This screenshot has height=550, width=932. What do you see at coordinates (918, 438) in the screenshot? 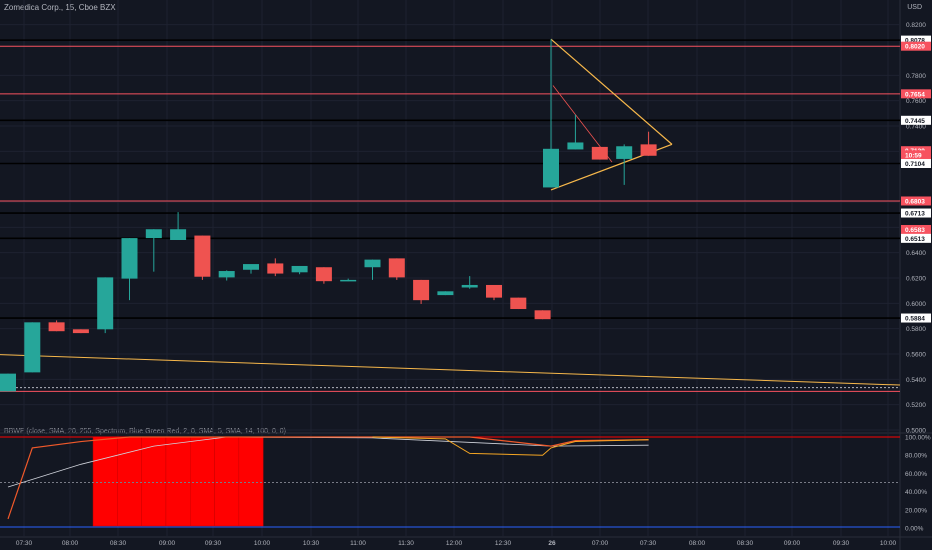
I see `bbwp-tick-label: 100.00%` at bounding box center [918, 438].